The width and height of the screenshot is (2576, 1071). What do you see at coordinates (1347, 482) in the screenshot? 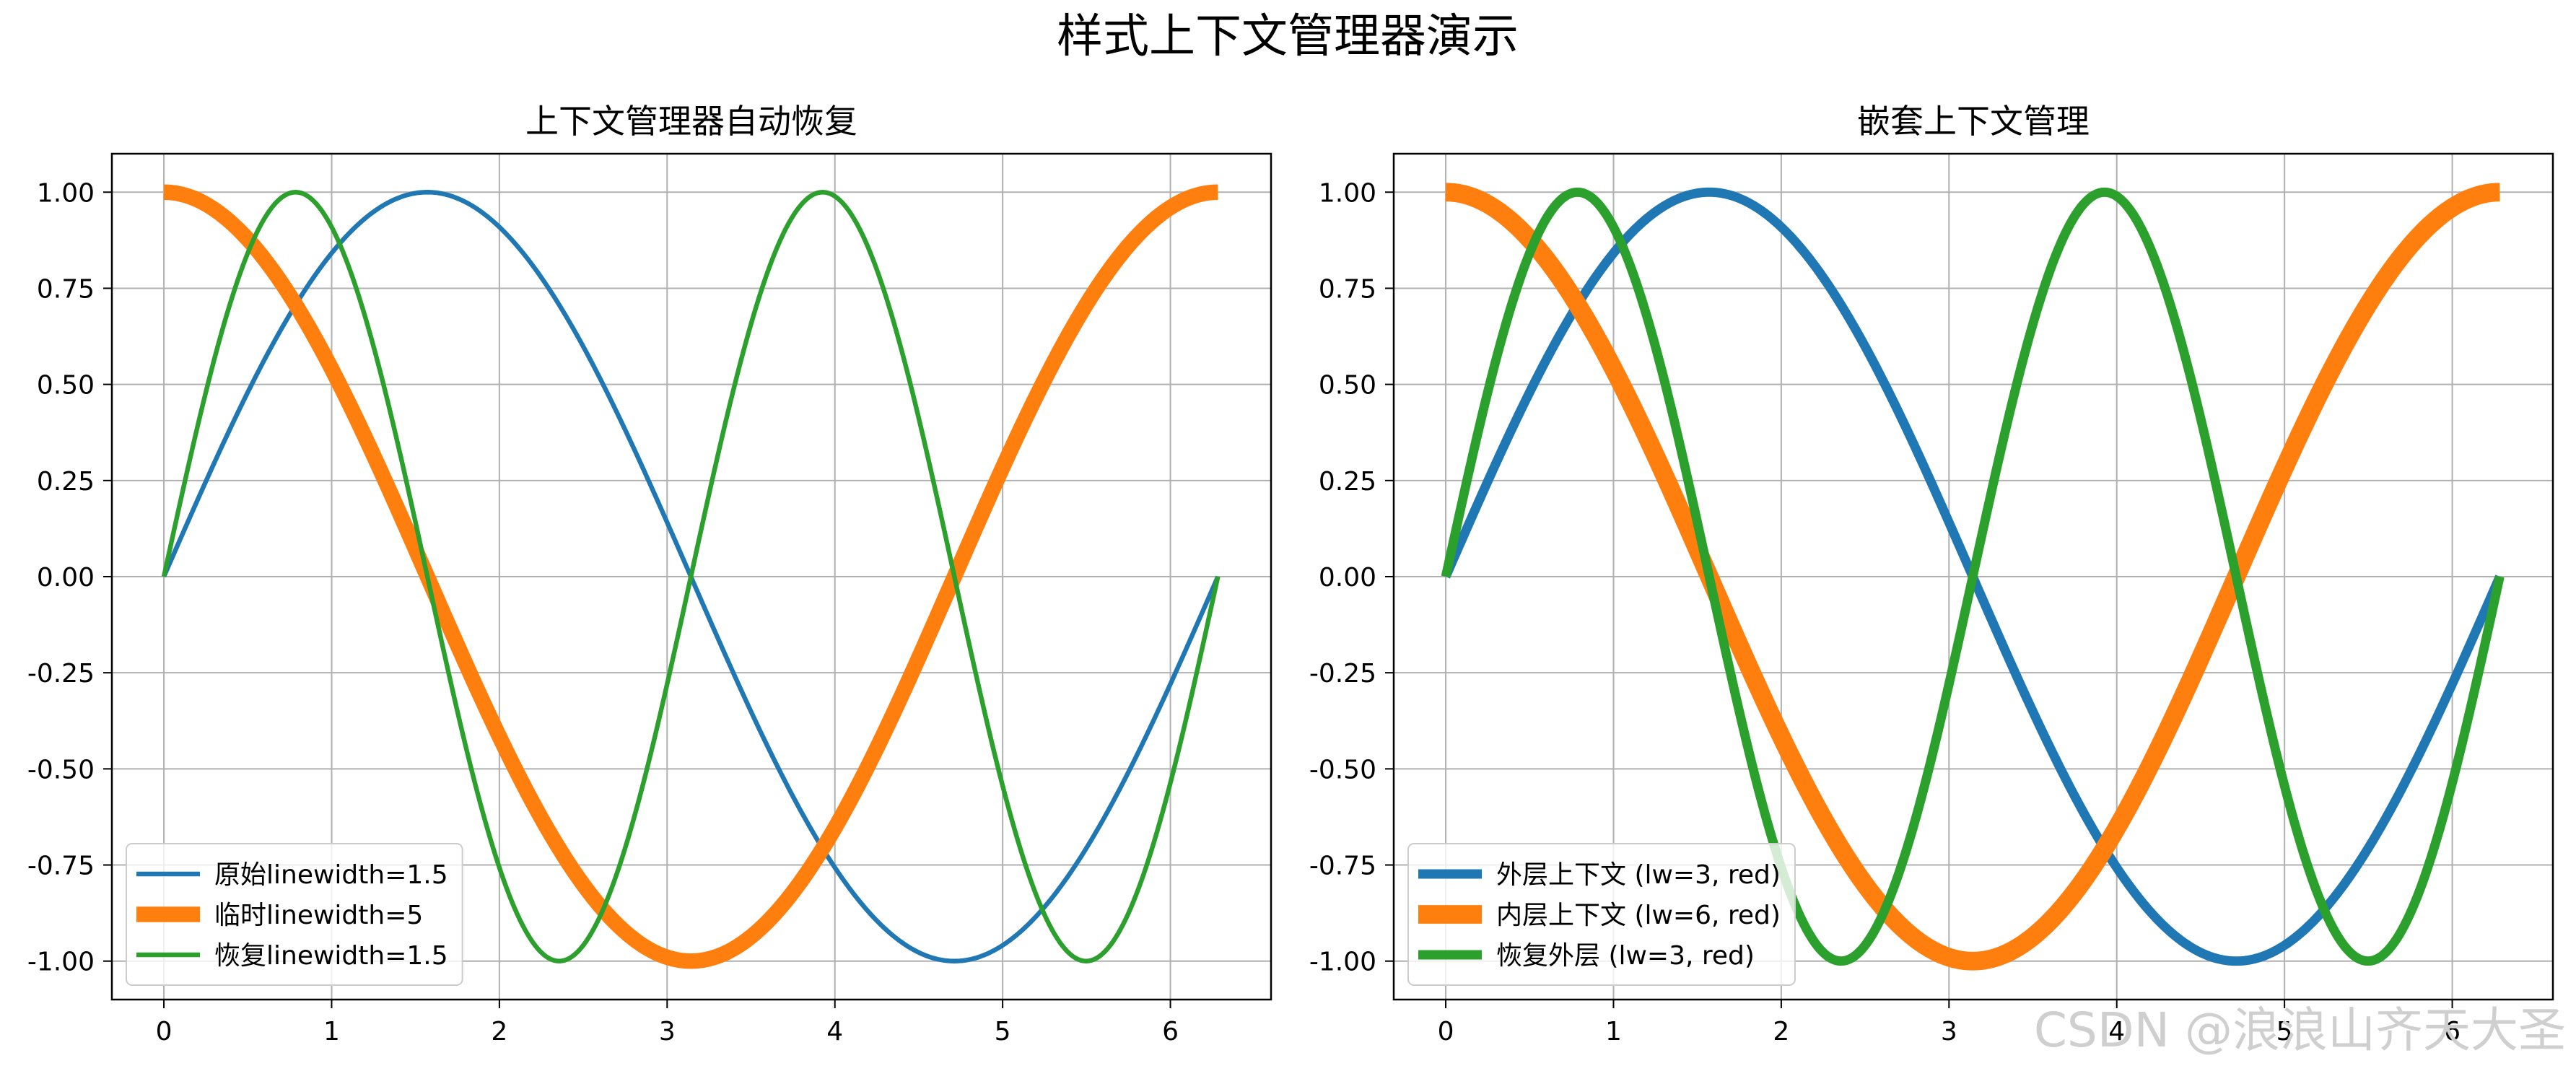
I see `right-ytick-label: 0.25` at bounding box center [1347, 482].